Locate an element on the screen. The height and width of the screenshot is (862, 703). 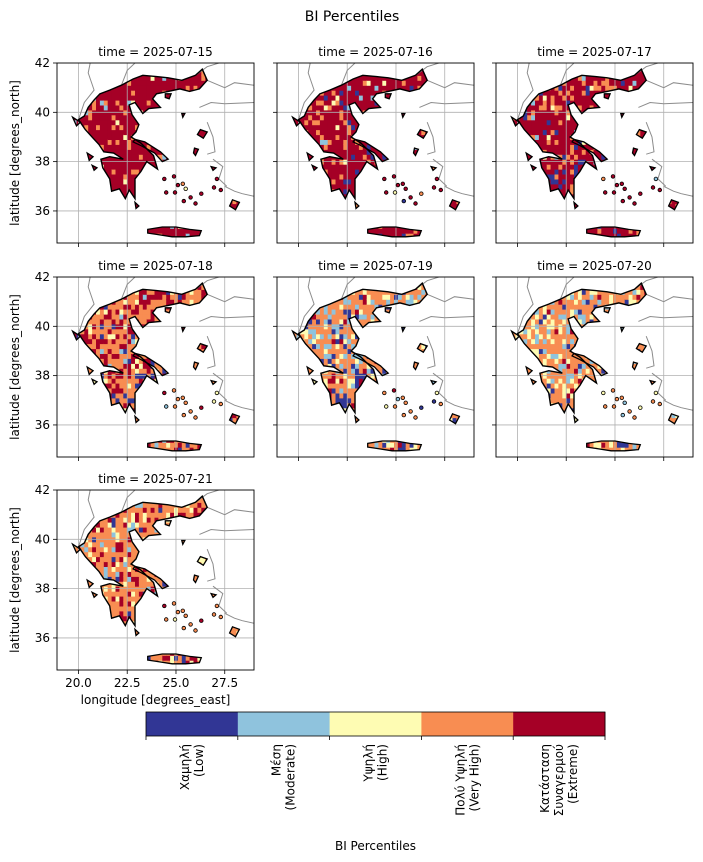
colorbar-category-label: Μέση(Moderate) is located at coordinates (284, 777).